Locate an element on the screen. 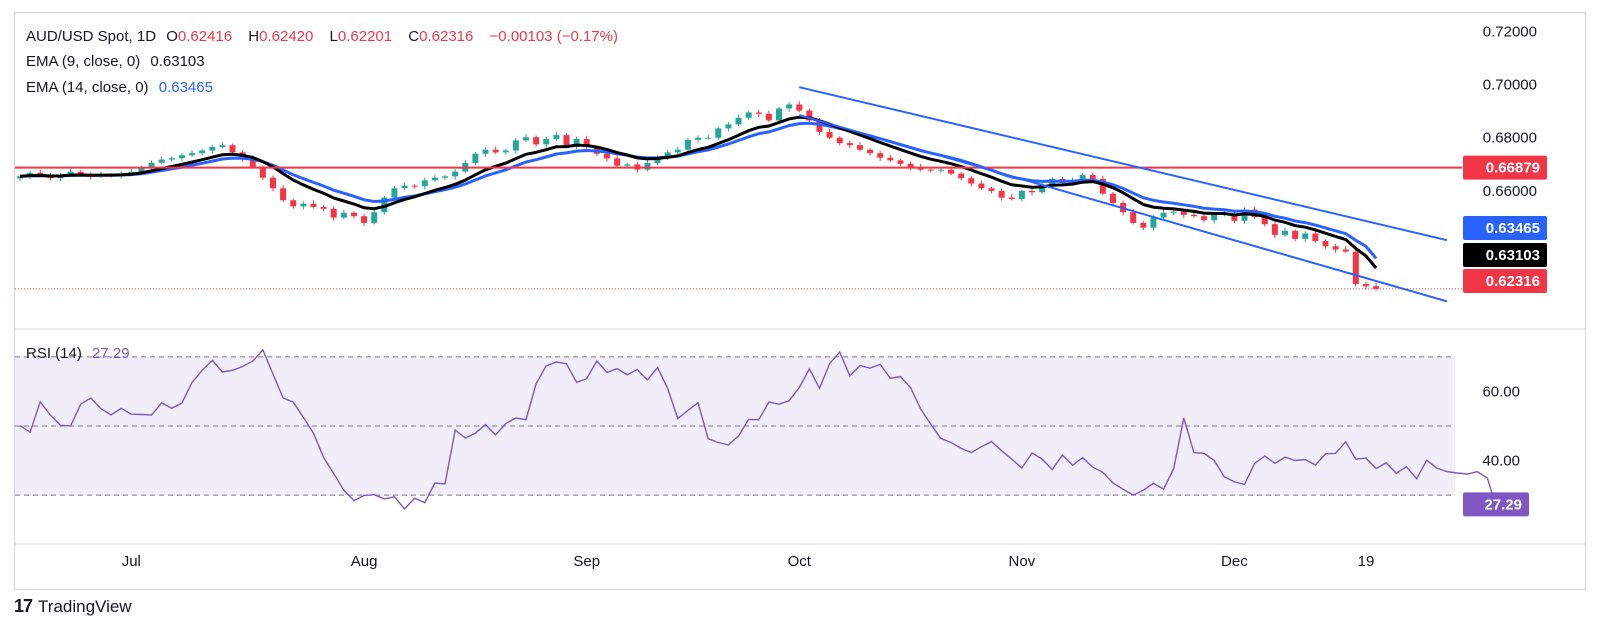 The image size is (1601, 644). last-price-label-bg is located at coordinates (1505, 281).